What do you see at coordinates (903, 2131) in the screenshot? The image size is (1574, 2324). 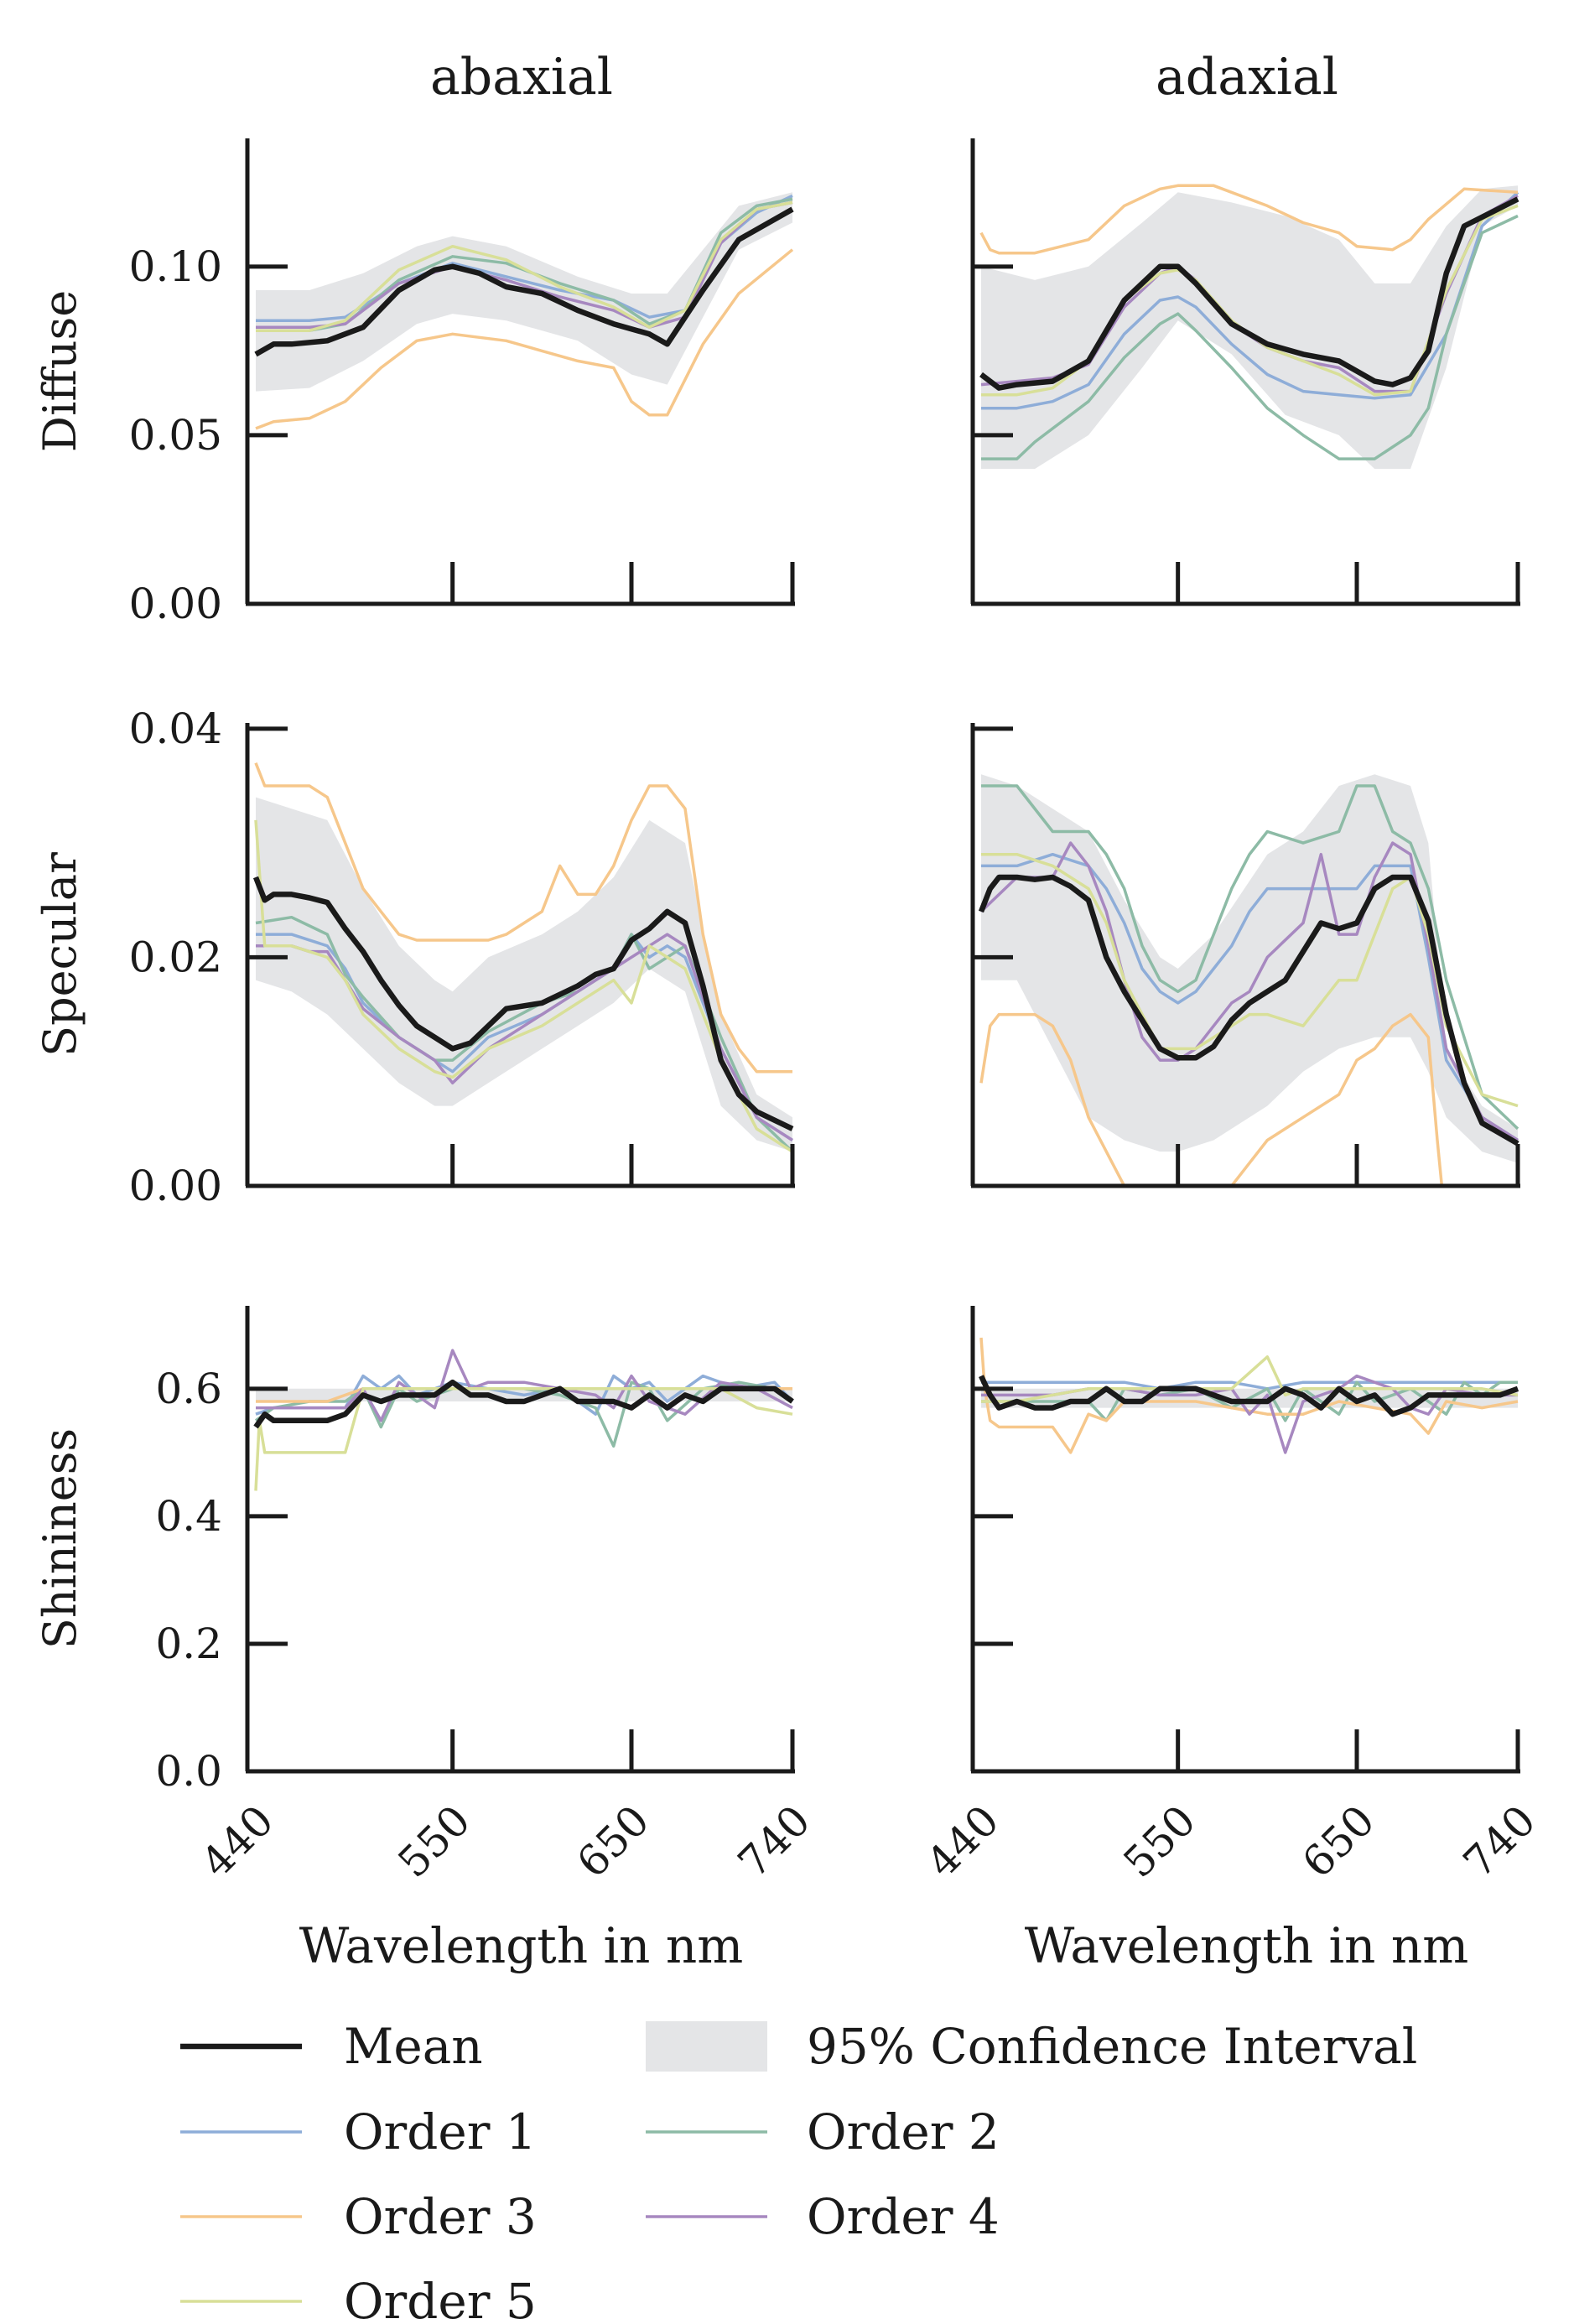 I see `legend-label: Order 2` at bounding box center [903, 2131].